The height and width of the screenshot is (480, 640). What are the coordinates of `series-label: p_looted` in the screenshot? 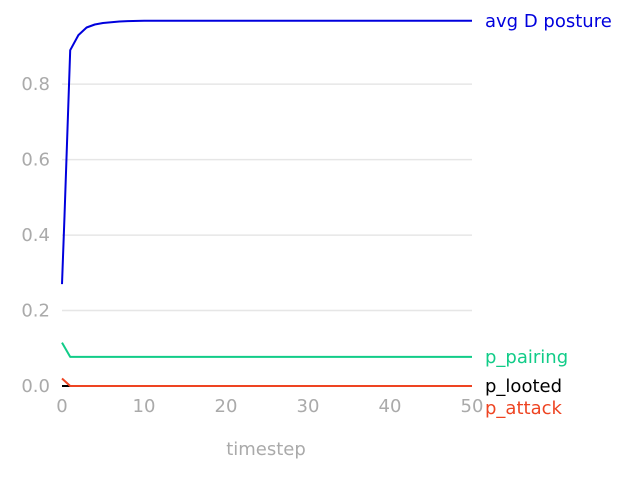 It's located at (523, 386).